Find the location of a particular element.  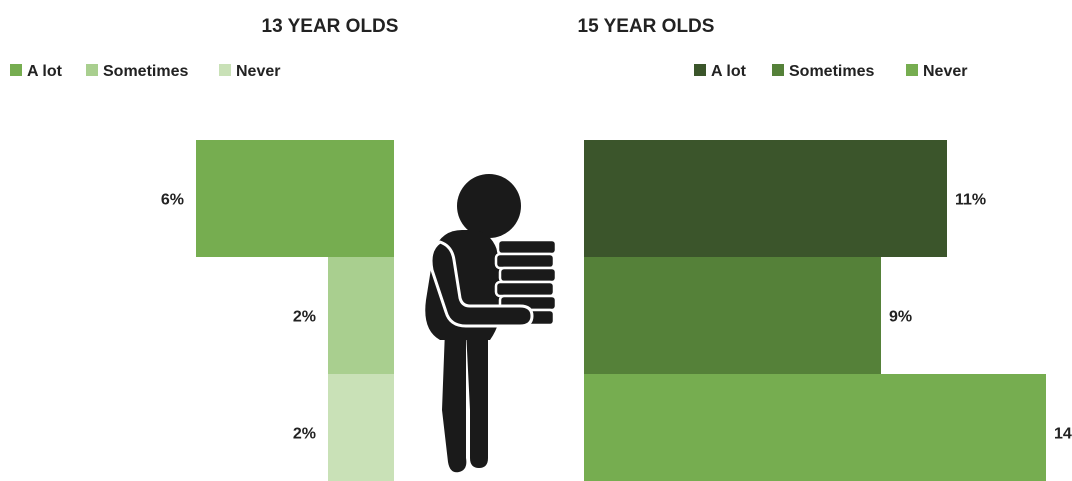

legend-15: A lot Sometimes Never is located at coordinates (830, 71).